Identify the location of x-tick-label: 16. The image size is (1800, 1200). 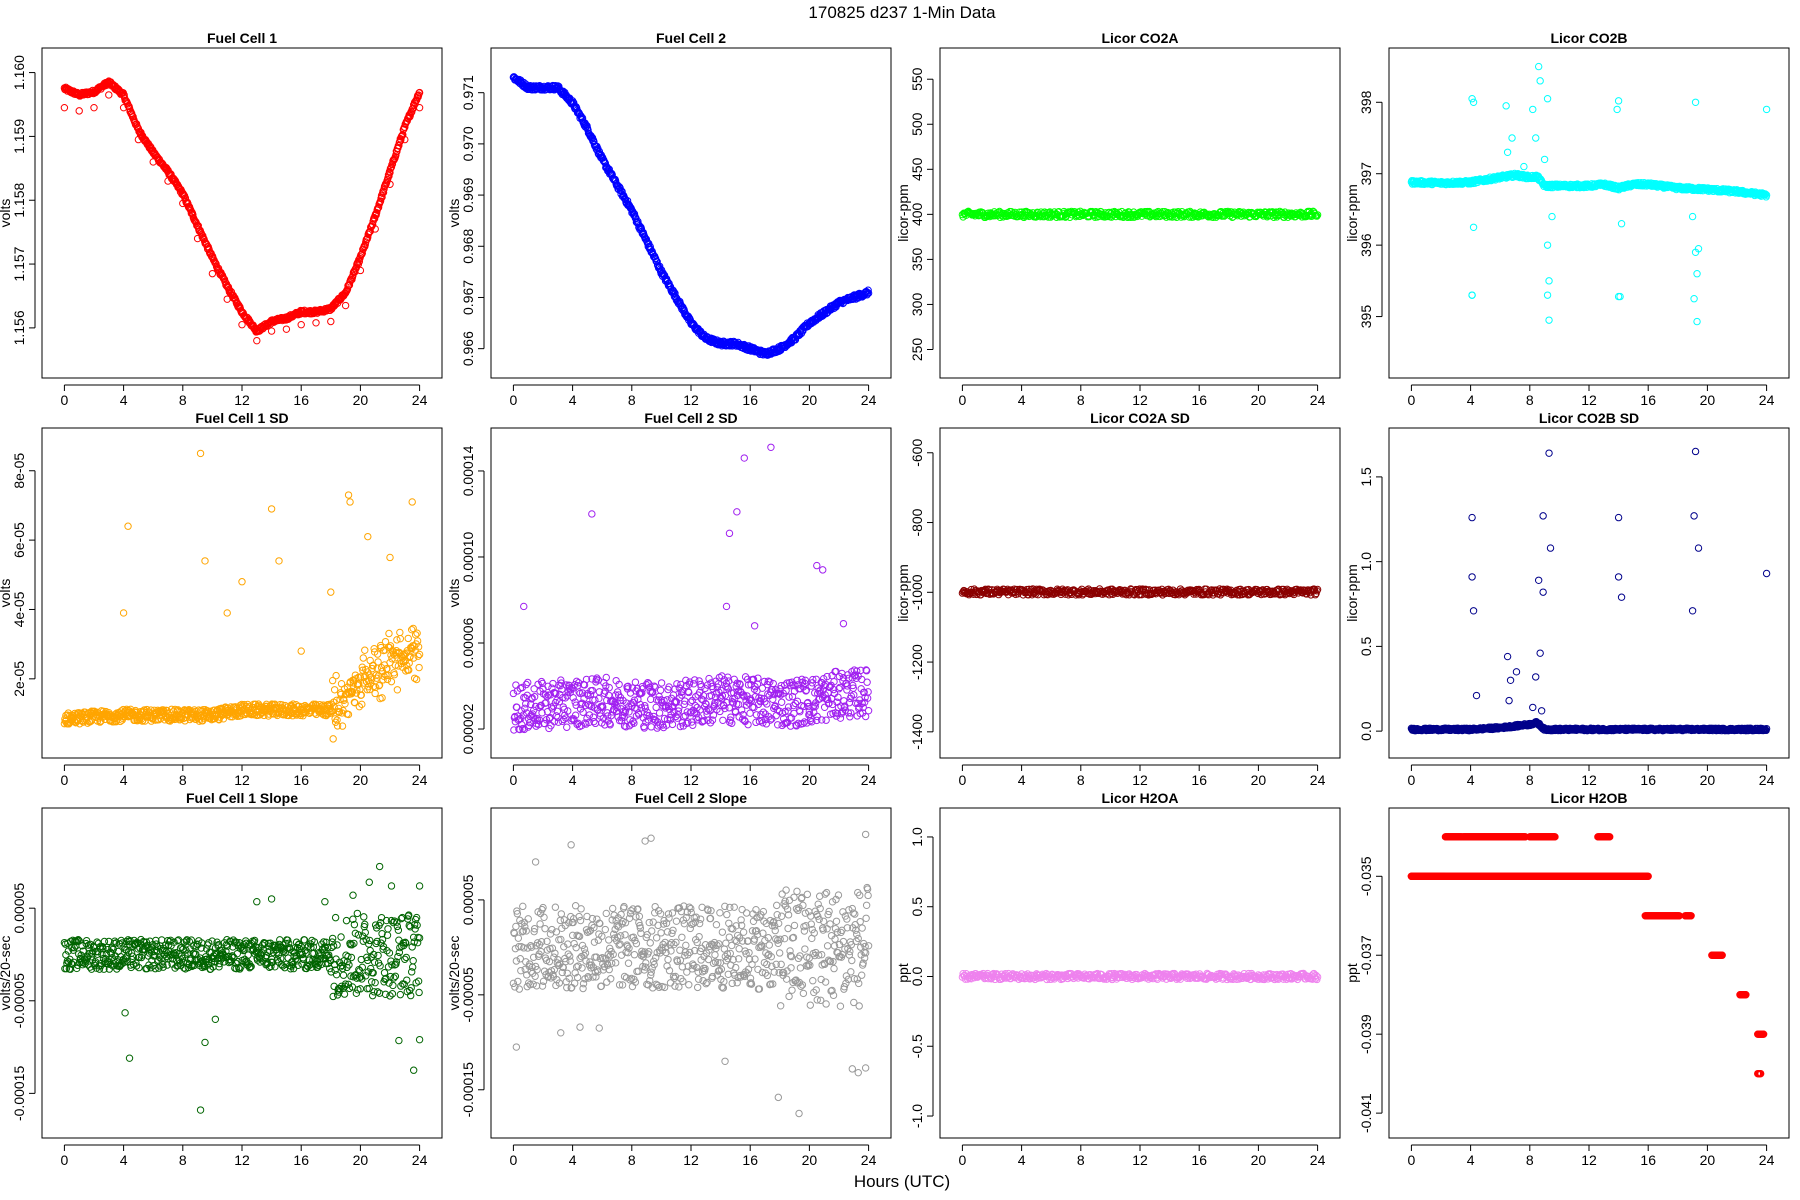
(301, 780).